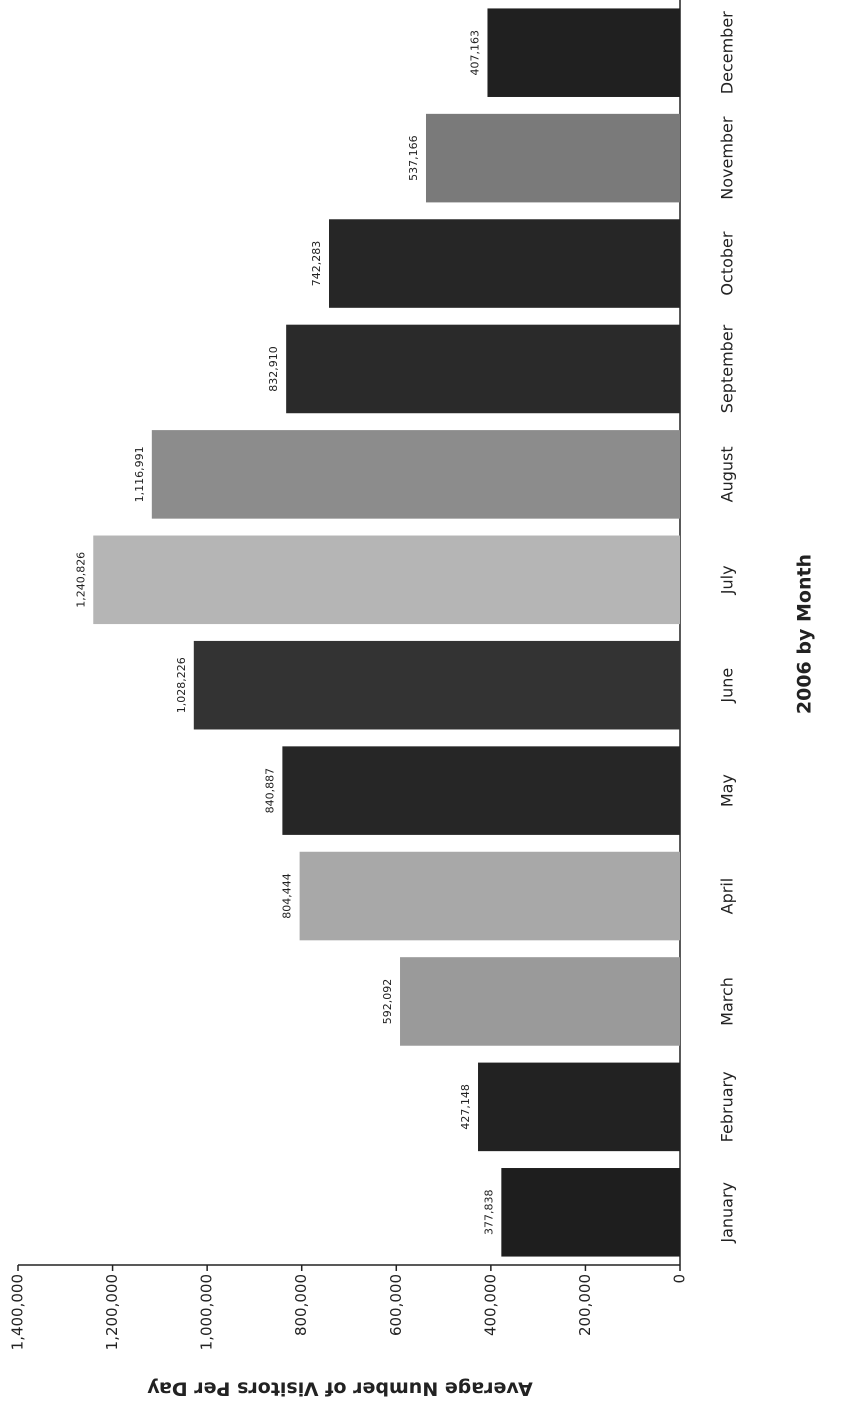 The width and height of the screenshot is (854, 1414). What do you see at coordinates (269, 791) in the screenshot?
I see `value-label: 840,887` at bounding box center [269, 791].